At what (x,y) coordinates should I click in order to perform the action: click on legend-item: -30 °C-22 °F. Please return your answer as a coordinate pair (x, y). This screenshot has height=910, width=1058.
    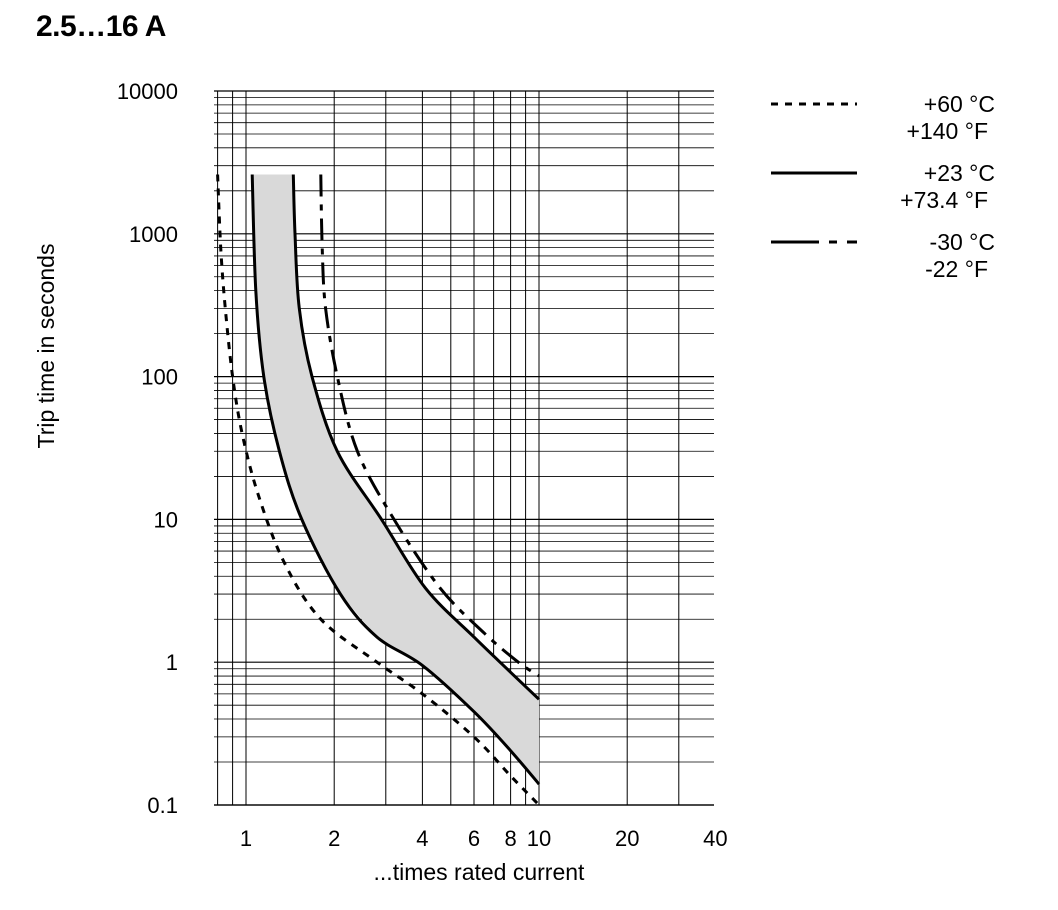
    Looking at the image, I should click on (883, 255).